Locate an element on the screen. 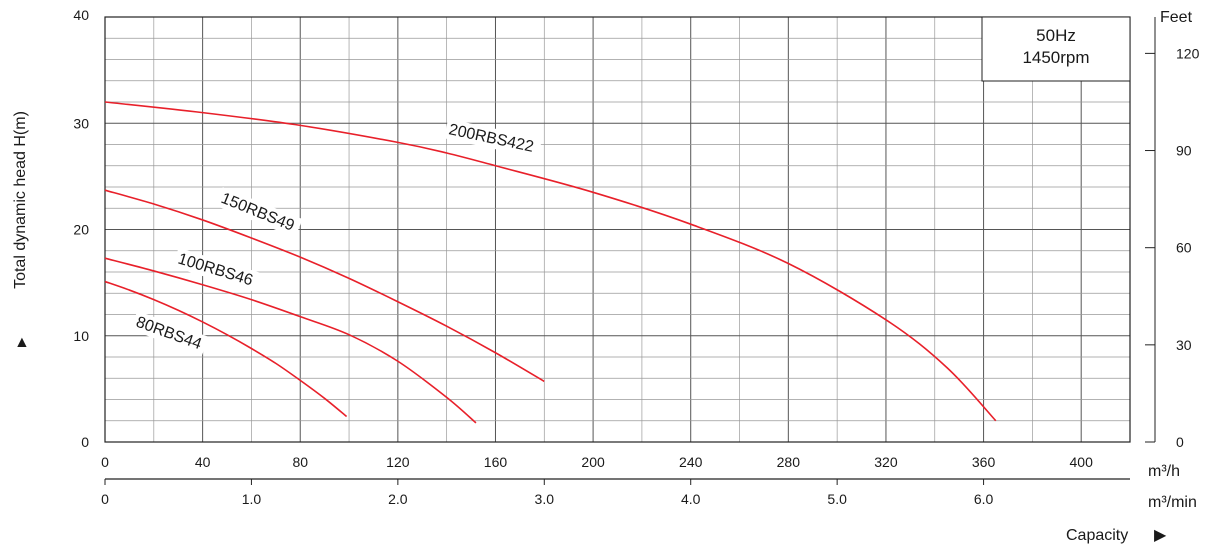 The width and height of the screenshot is (1224, 549). feet-tick-label: 90 is located at coordinates (1184, 151).